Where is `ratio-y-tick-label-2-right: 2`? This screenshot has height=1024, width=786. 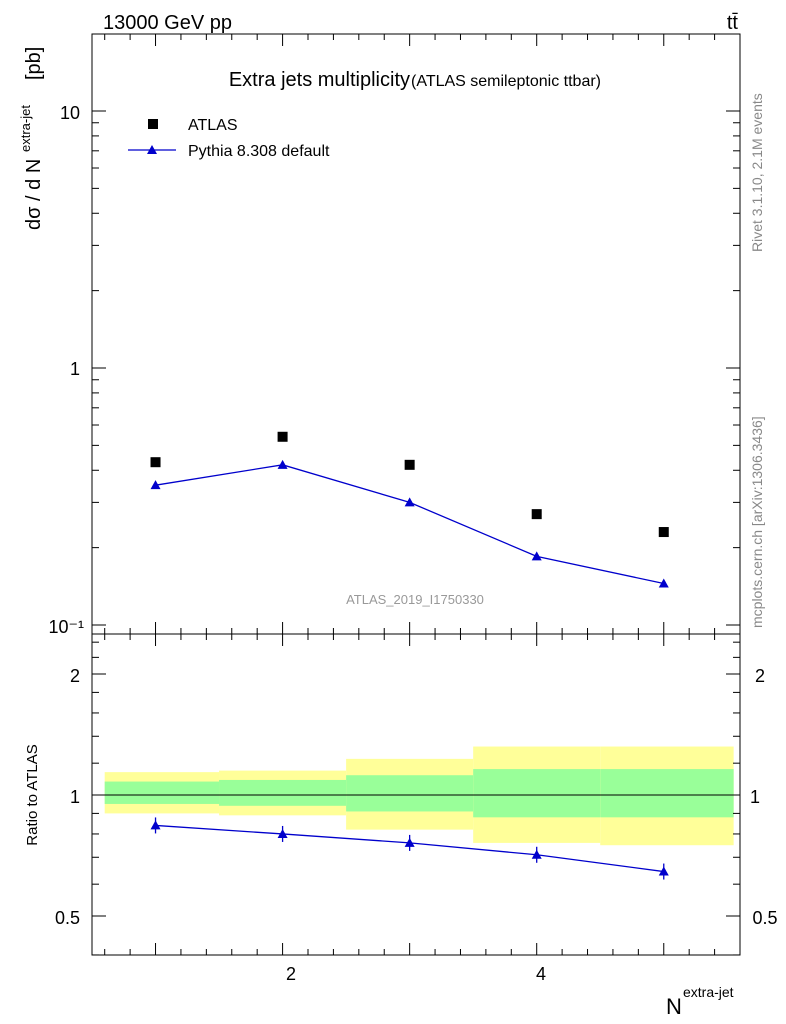 ratio-y-tick-label-2-right: 2 is located at coordinates (760, 676).